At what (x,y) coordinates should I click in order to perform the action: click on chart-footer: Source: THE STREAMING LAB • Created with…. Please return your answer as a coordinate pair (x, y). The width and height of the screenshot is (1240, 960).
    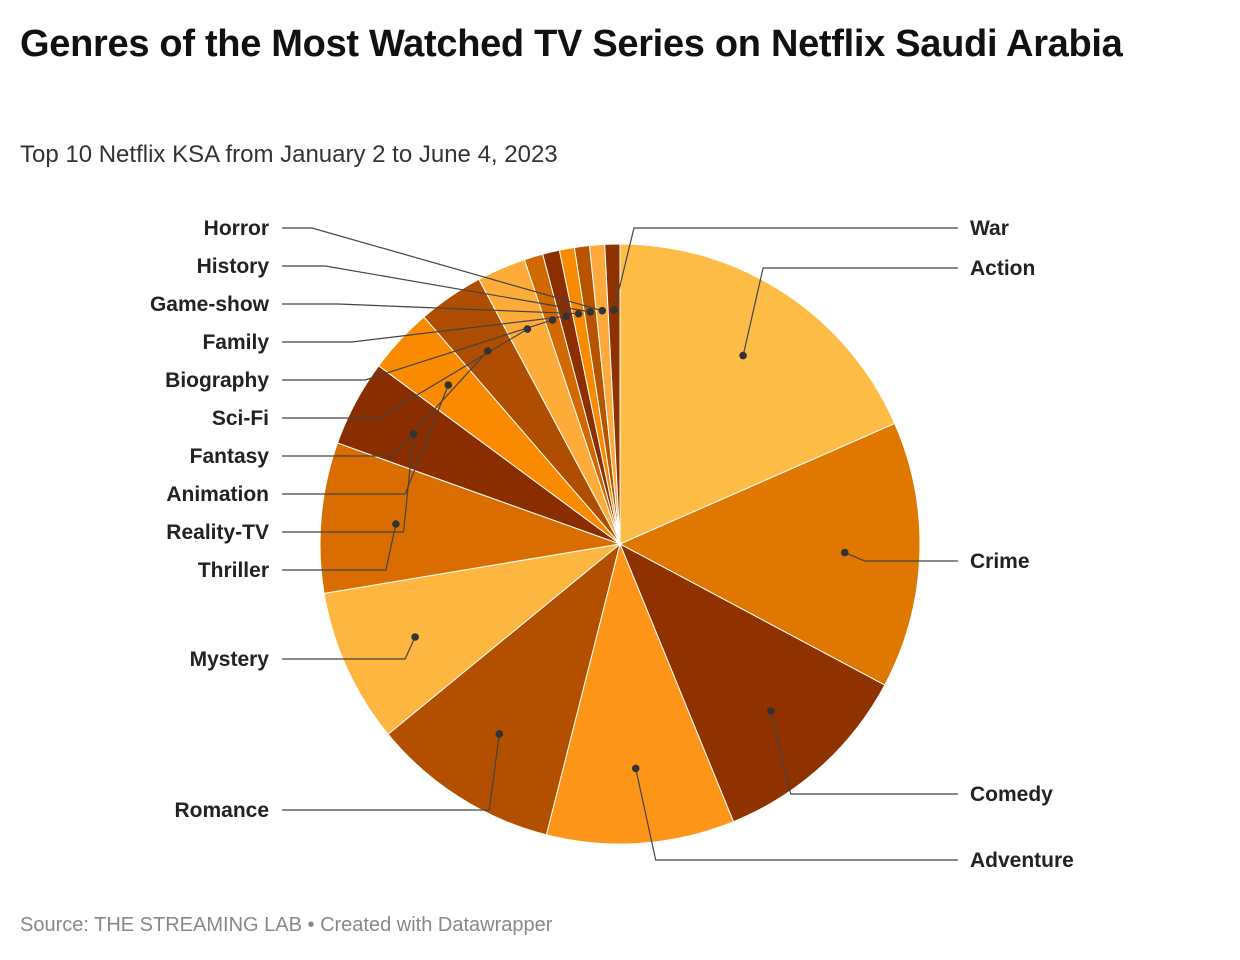
    Looking at the image, I should click on (286, 925).